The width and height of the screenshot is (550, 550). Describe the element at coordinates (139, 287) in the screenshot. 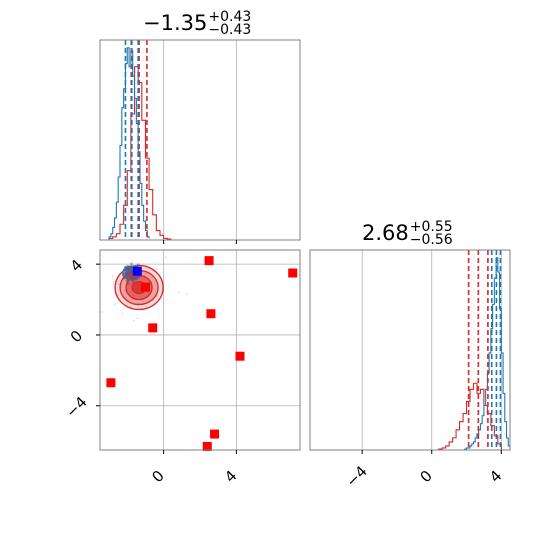

I see `contours` at that location.